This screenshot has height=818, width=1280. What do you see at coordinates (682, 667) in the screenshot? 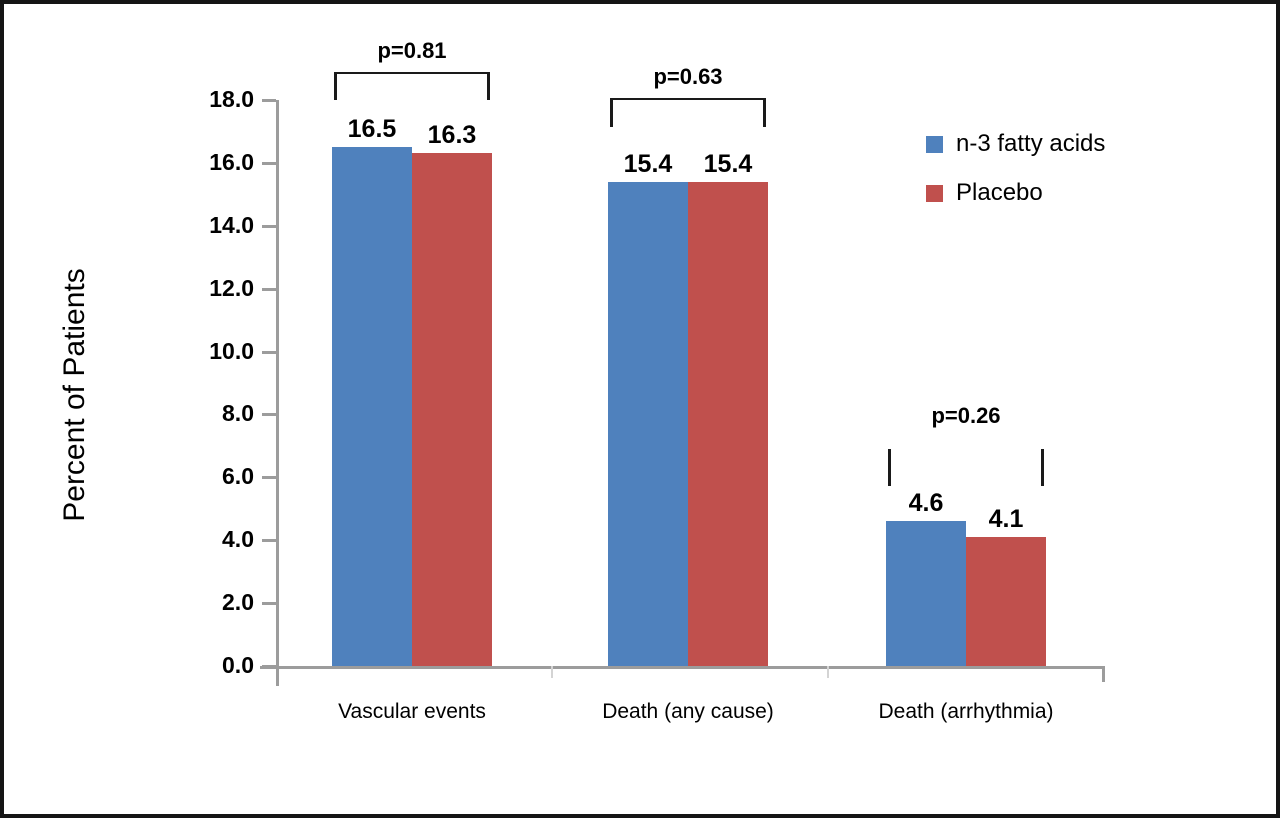
I see `x-axis-line` at bounding box center [682, 667].